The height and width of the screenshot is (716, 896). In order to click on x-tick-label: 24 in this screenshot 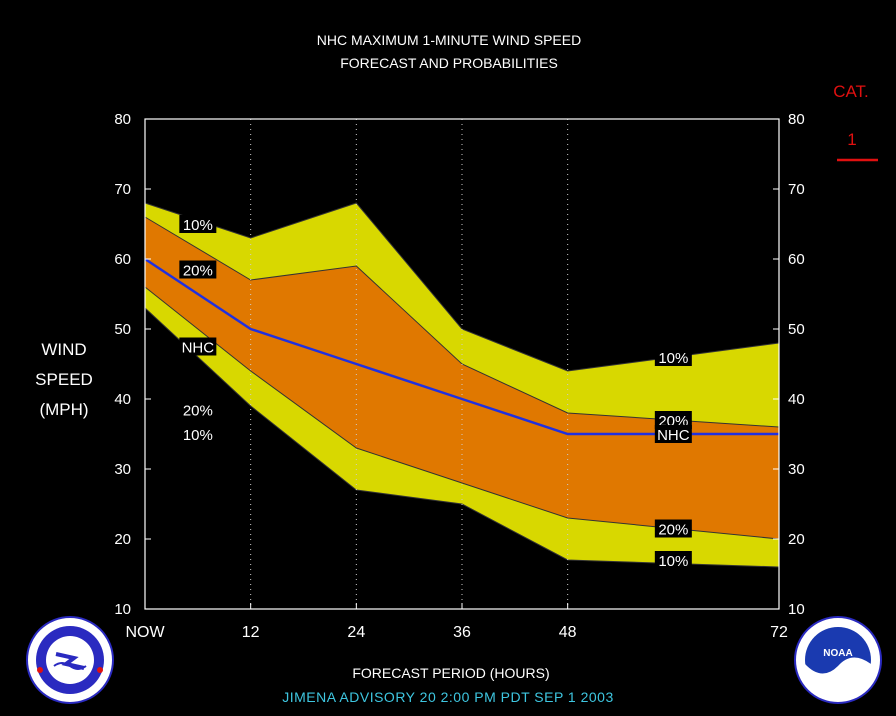, I will do `click(356, 632)`.